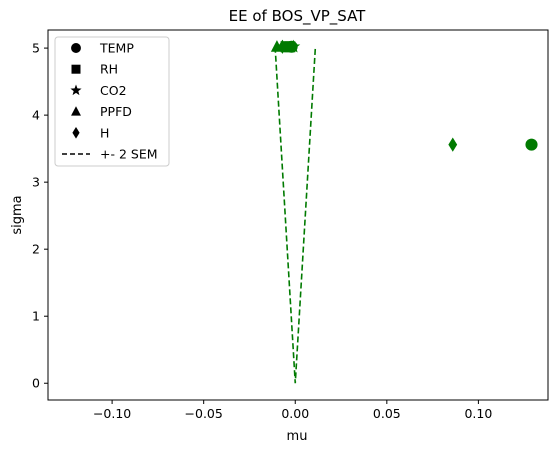 The image size is (554, 453). What do you see at coordinates (112, 413) in the screenshot?
I see `x-tick-label: −0.10` at bounding box center [112, 413].